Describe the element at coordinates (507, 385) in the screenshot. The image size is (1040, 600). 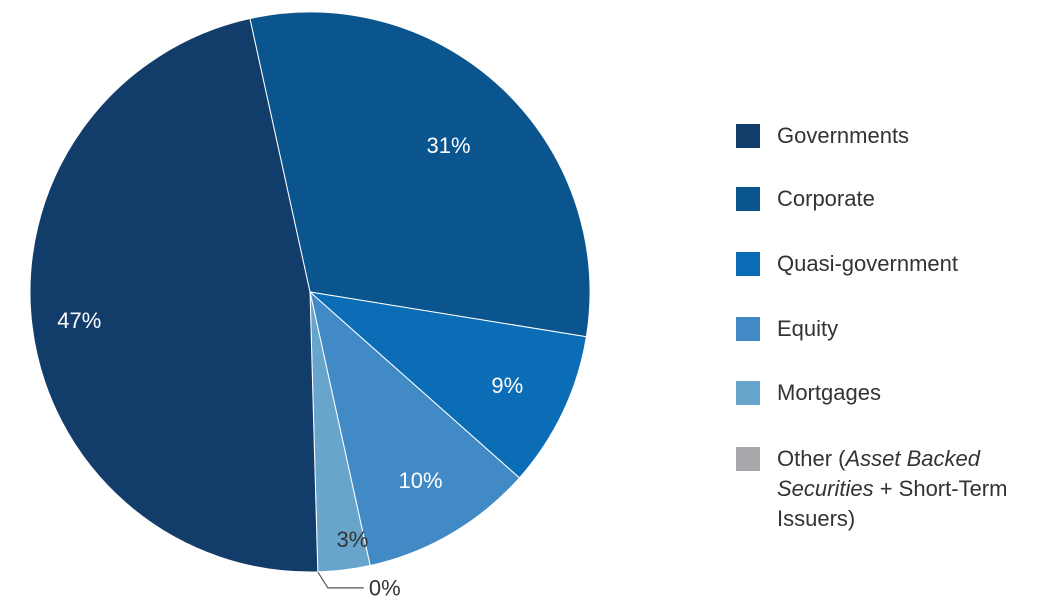
I see `data-label-quasi-government: 9%` at that location.